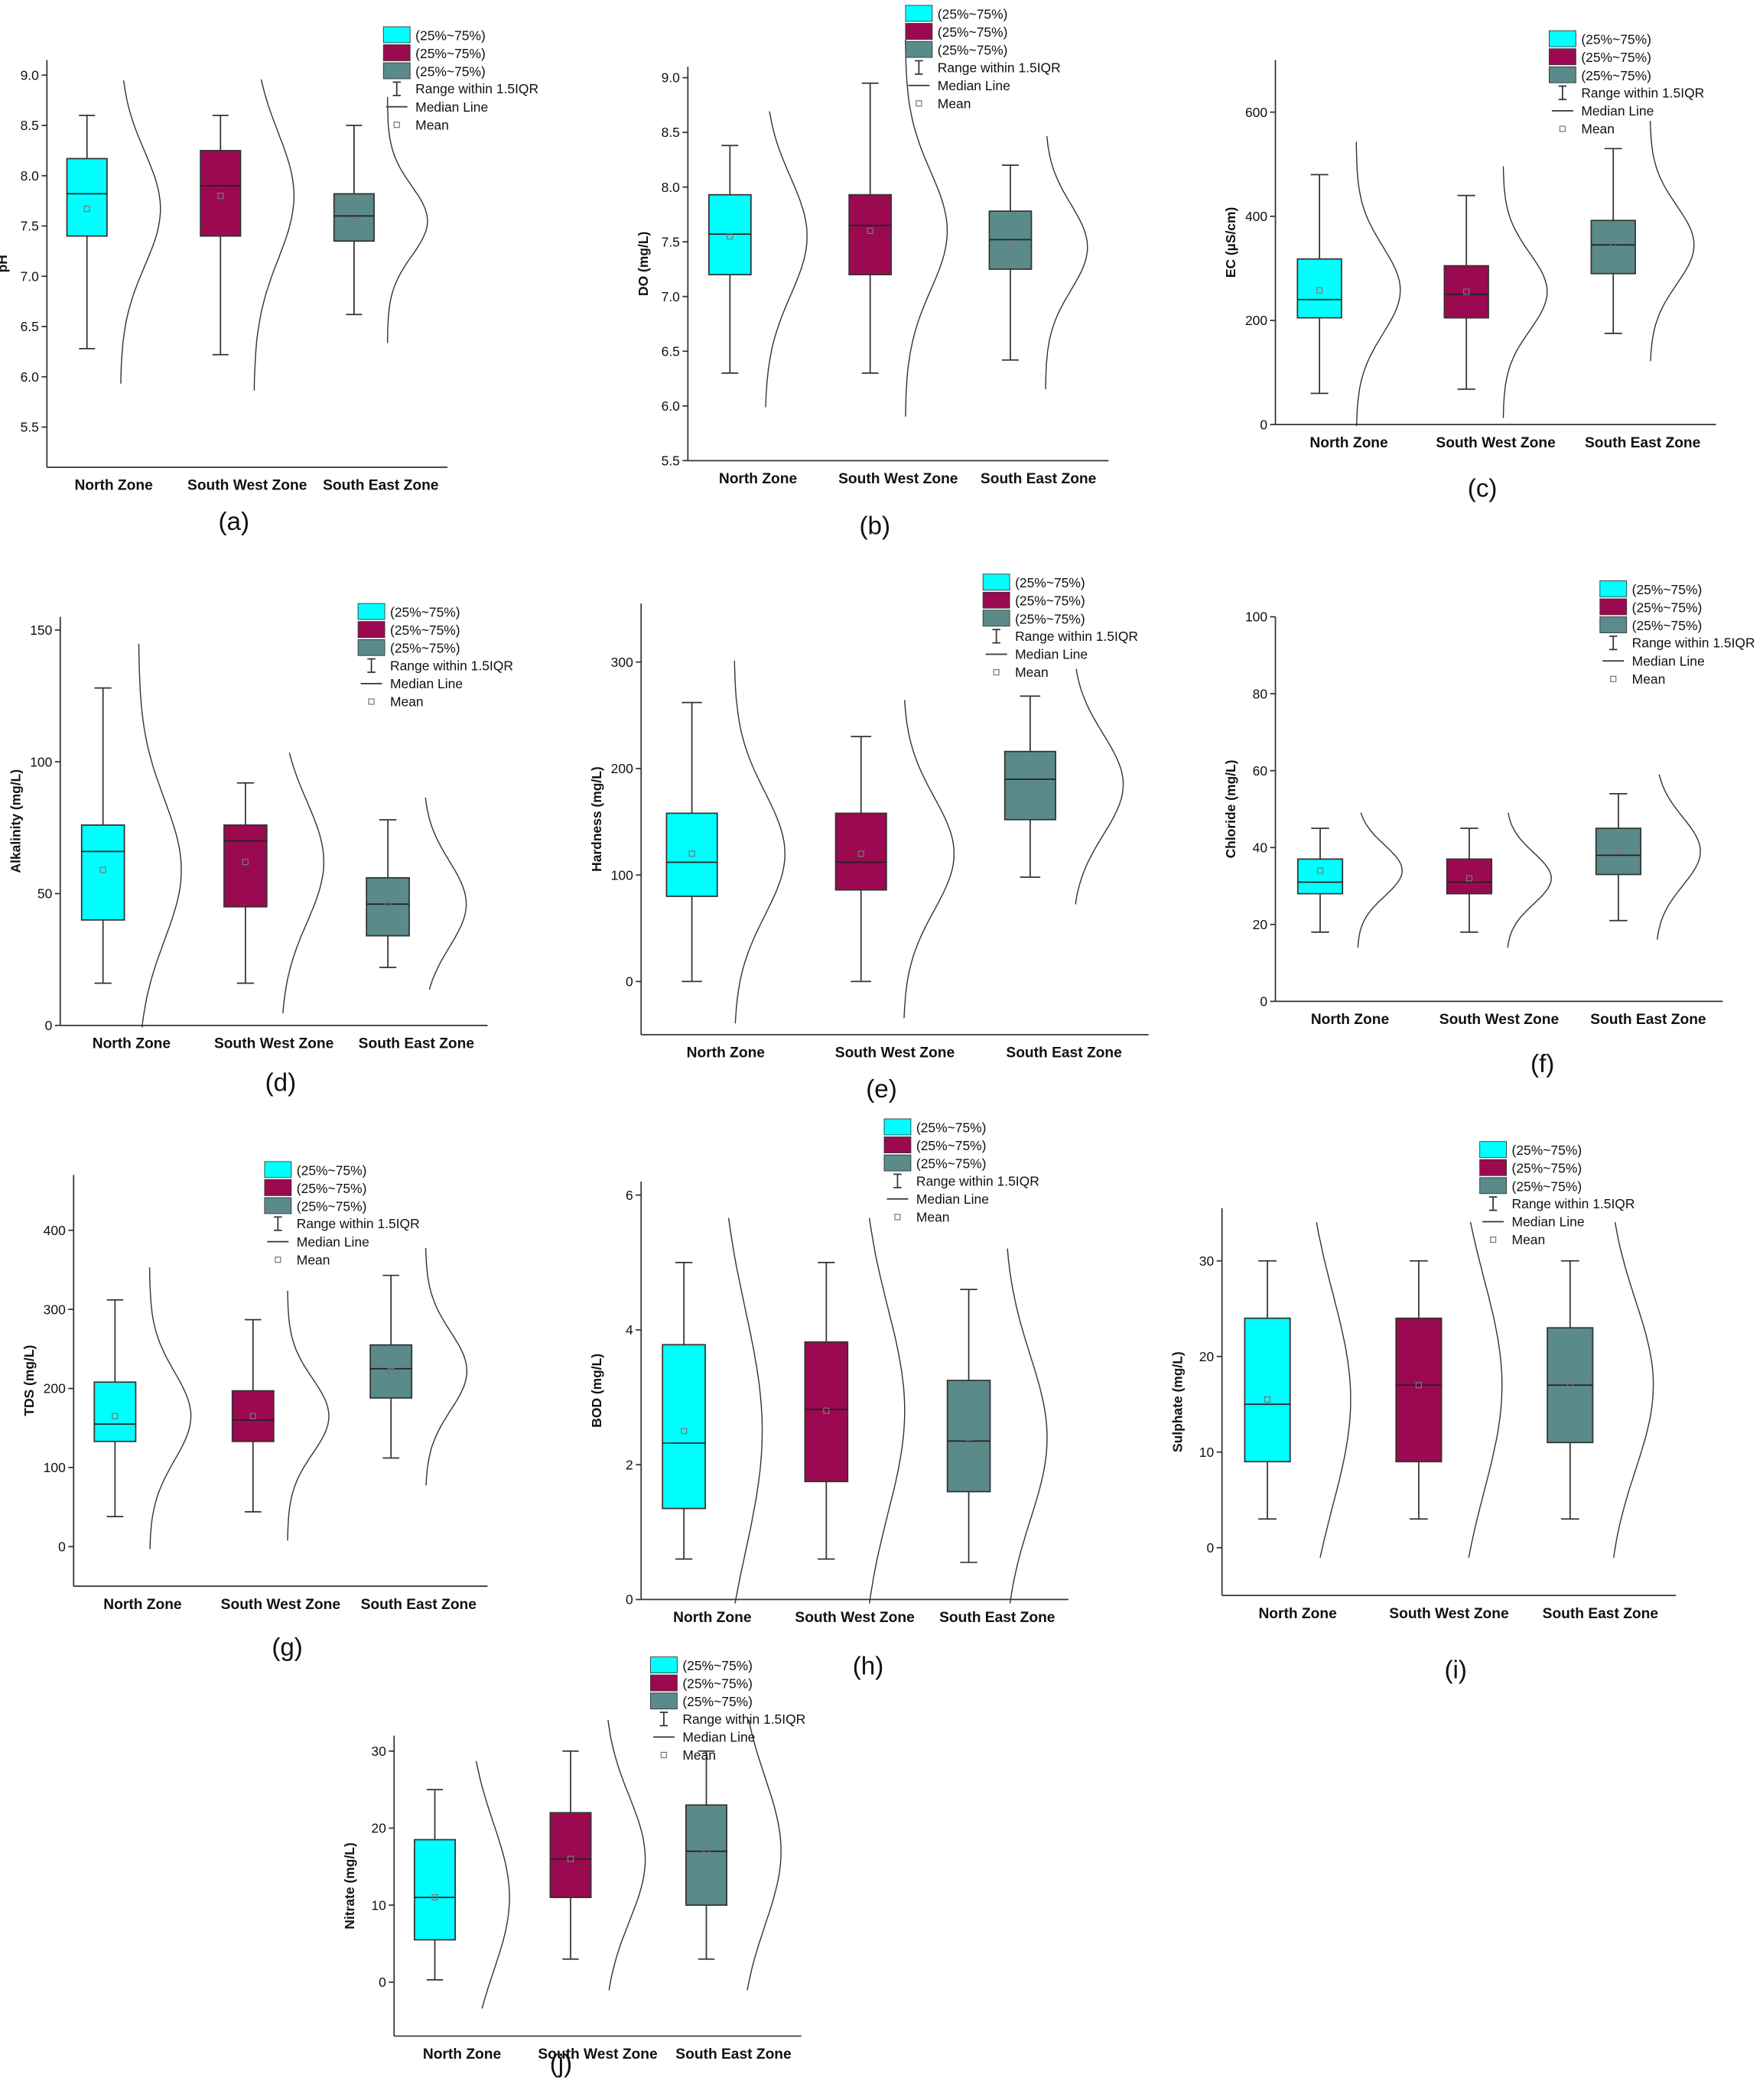 The image size is (1763, 2100). I want to click on y-tick-label: 7.5, so click(671, 242).